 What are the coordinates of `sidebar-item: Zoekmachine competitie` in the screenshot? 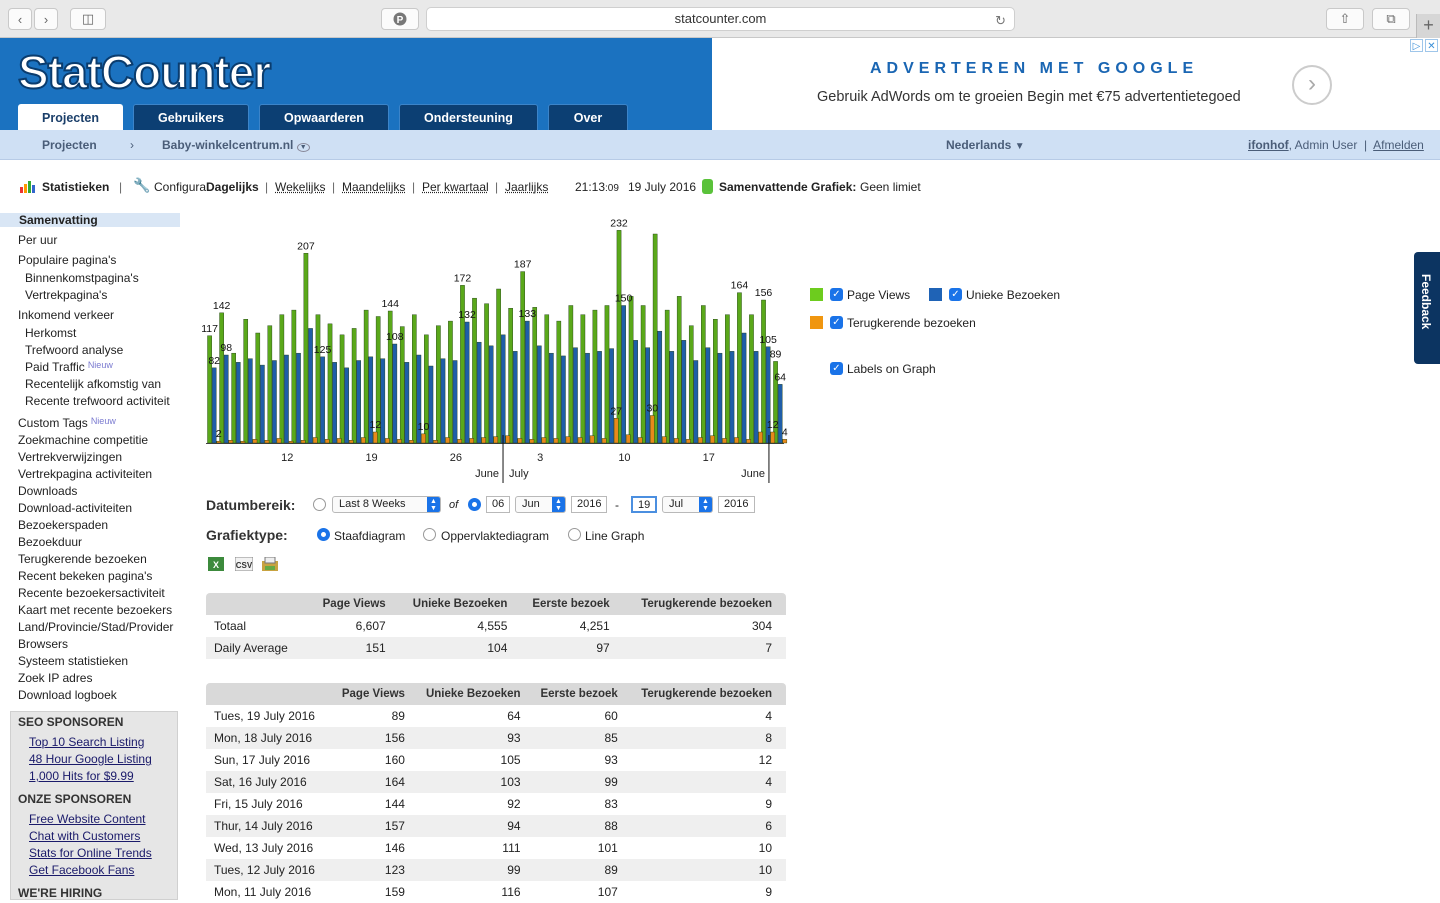 It's located at (83, 440).